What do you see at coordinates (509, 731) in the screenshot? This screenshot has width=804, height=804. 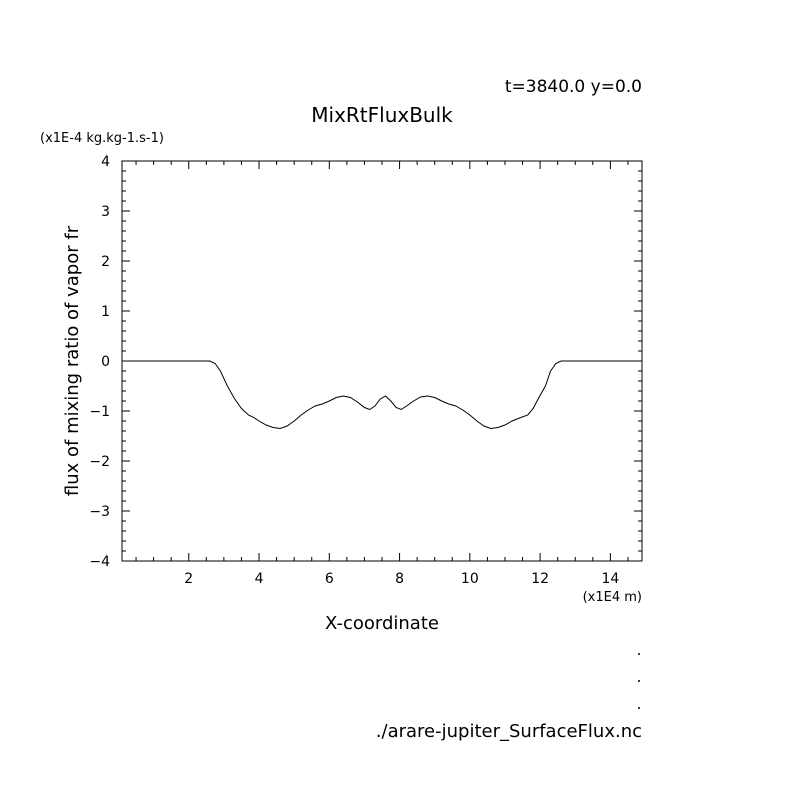 I see `source-file-label: ./arare-jupiter_SurfaceFlux.nc` at bounding box center [509, 731].